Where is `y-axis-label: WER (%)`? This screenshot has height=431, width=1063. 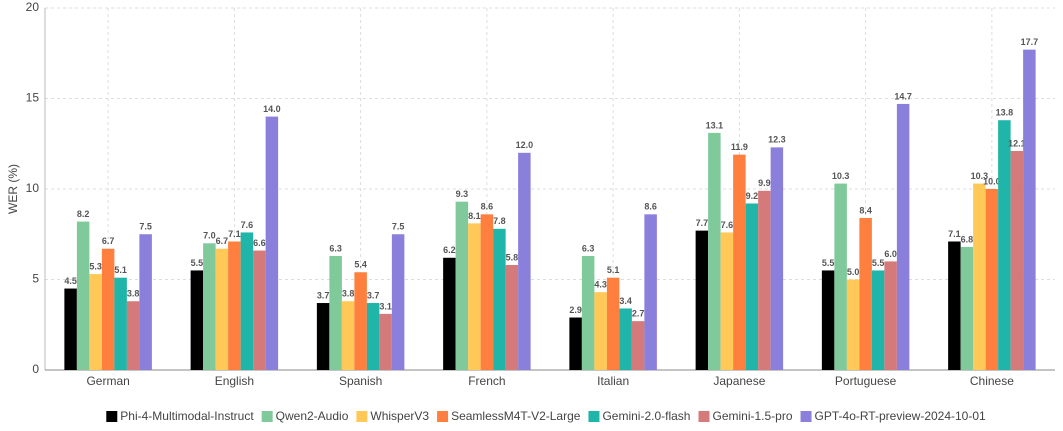
y-axis-label: WER (%) is located at coordinates (13, 189).